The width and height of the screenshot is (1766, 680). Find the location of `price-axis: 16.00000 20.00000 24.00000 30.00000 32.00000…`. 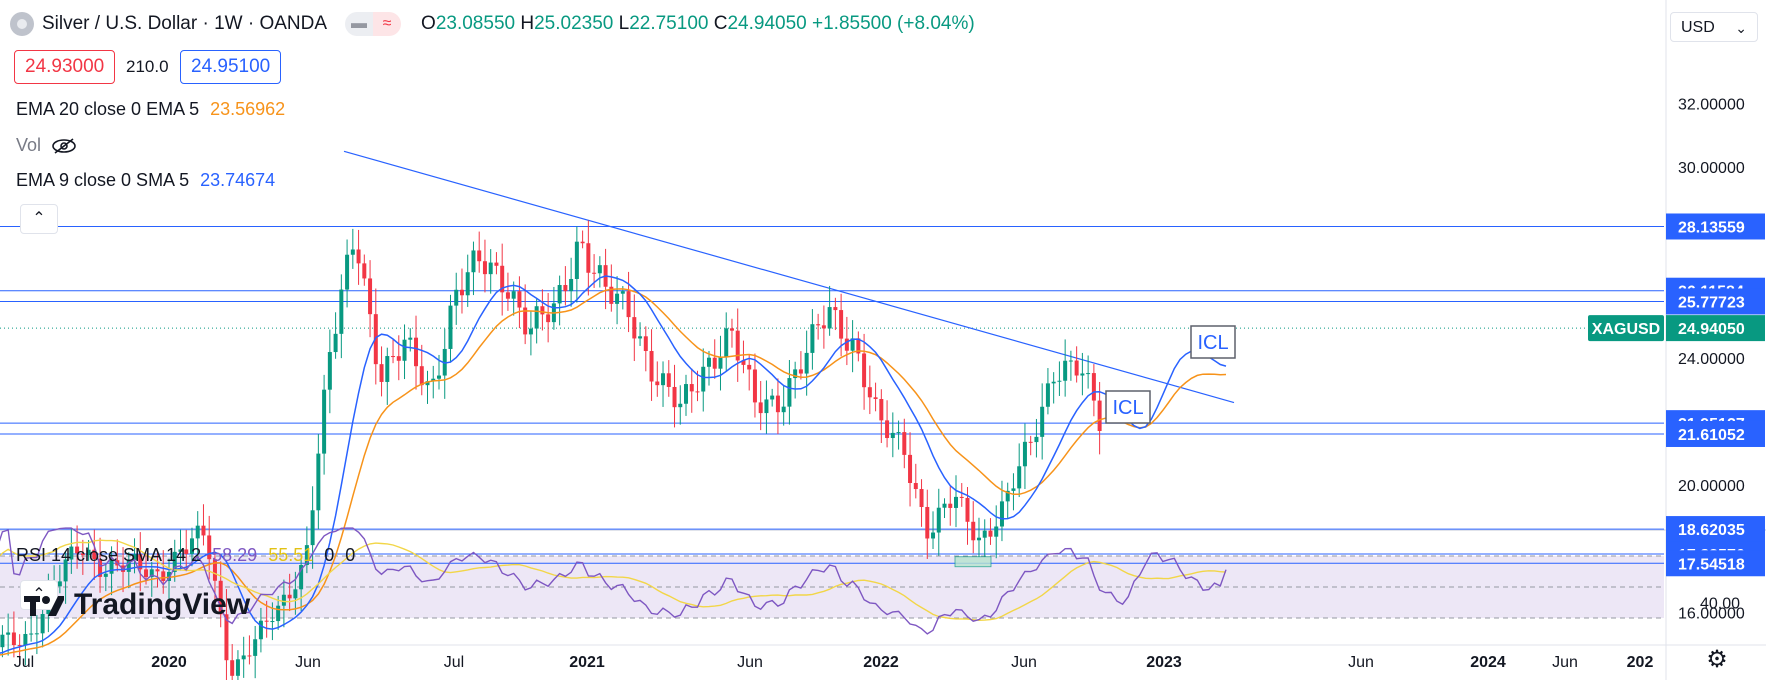

price-axis: 16.00000 20.00000 24.00000 30.00000 32.00000… is located at coordinates (1676, 360).